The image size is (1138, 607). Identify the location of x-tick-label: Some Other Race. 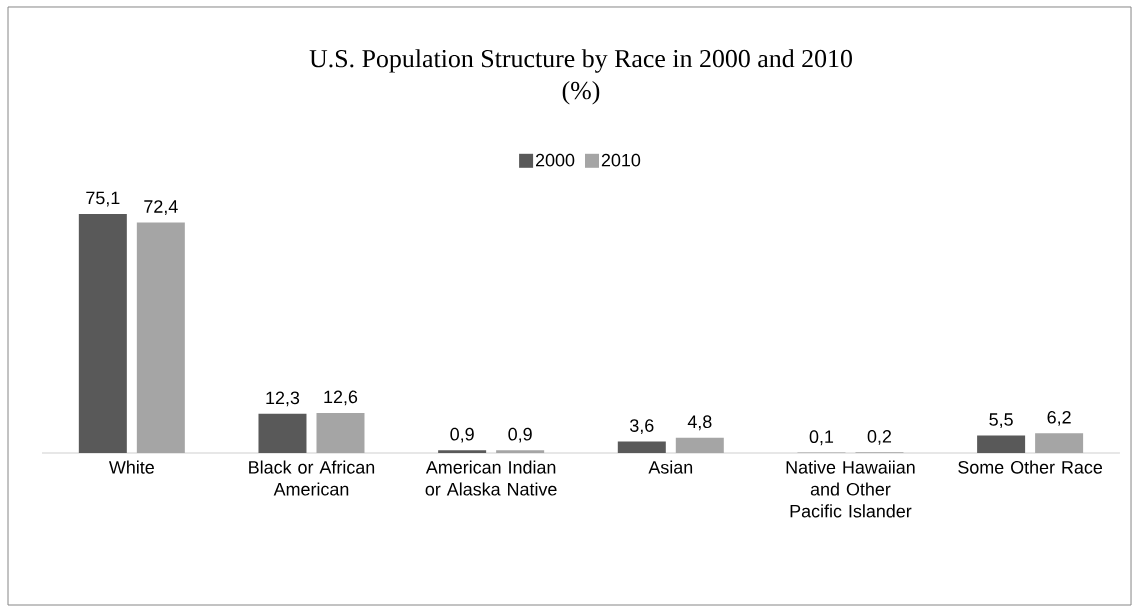
(1030, 467).